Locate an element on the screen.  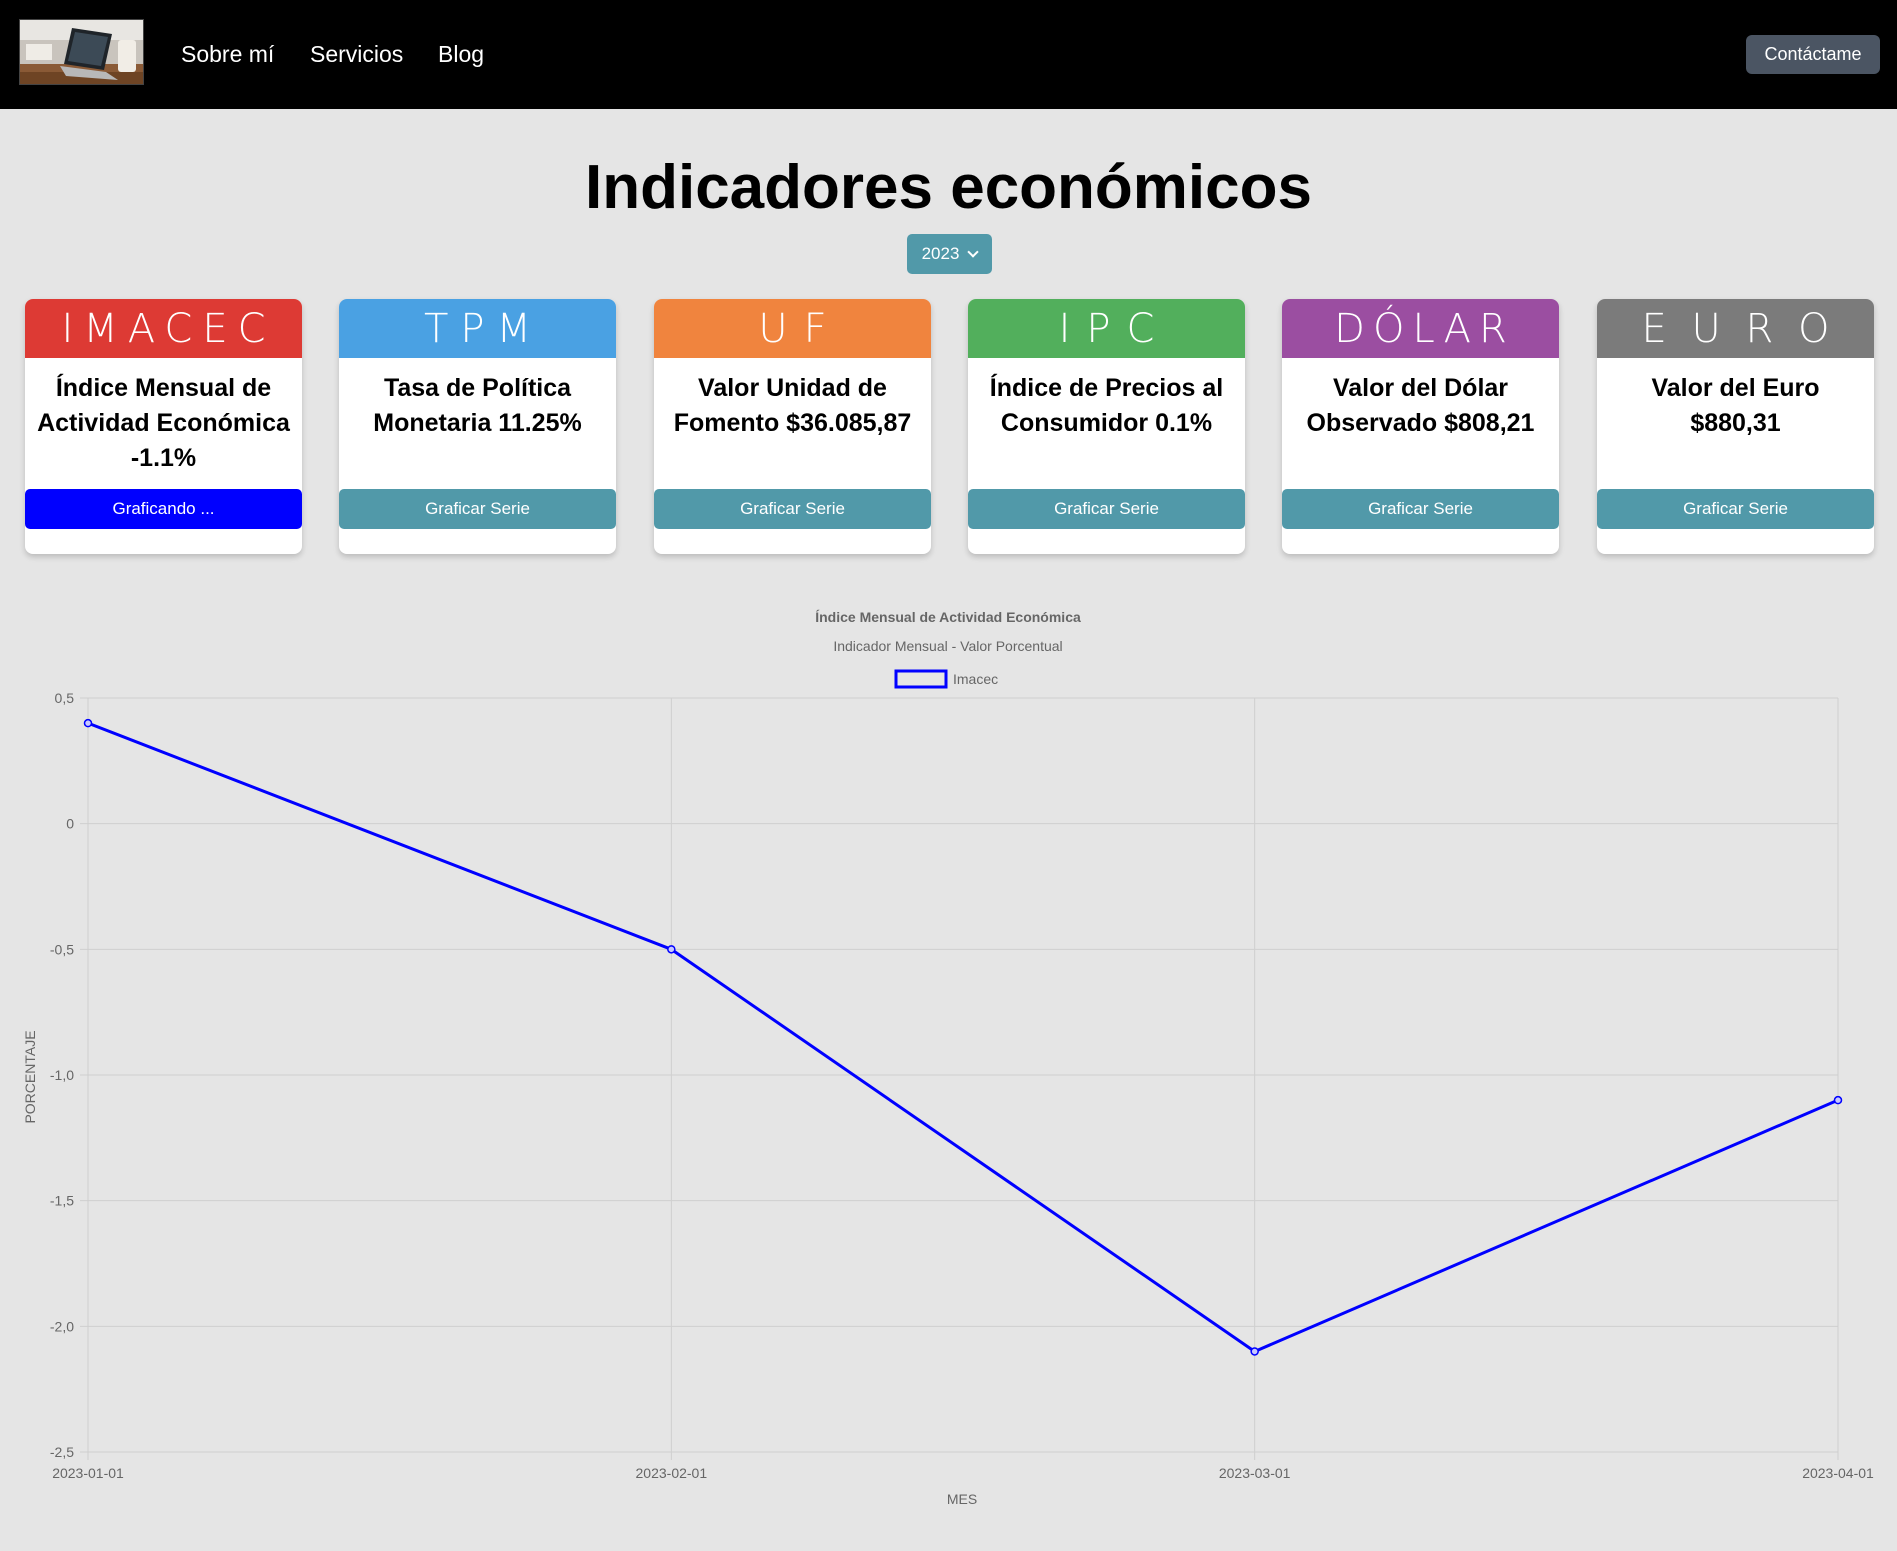
navbar: Sobre mí Servicios Blog Contáctame is located at coordinates (948, 54).